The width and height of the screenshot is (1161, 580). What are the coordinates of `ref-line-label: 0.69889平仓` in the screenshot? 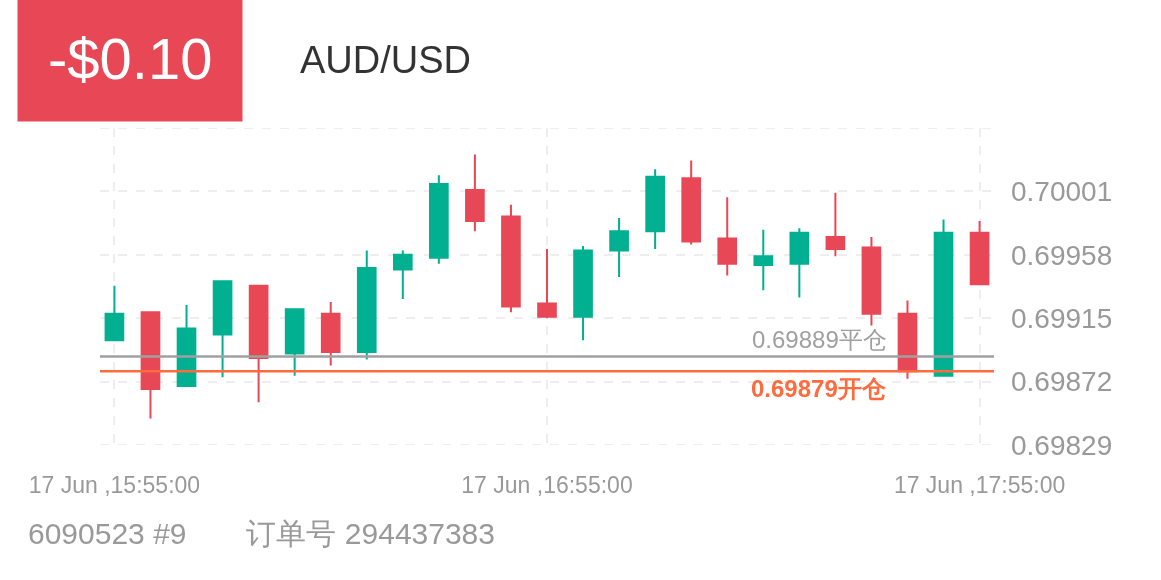 It's located at (819, 339).